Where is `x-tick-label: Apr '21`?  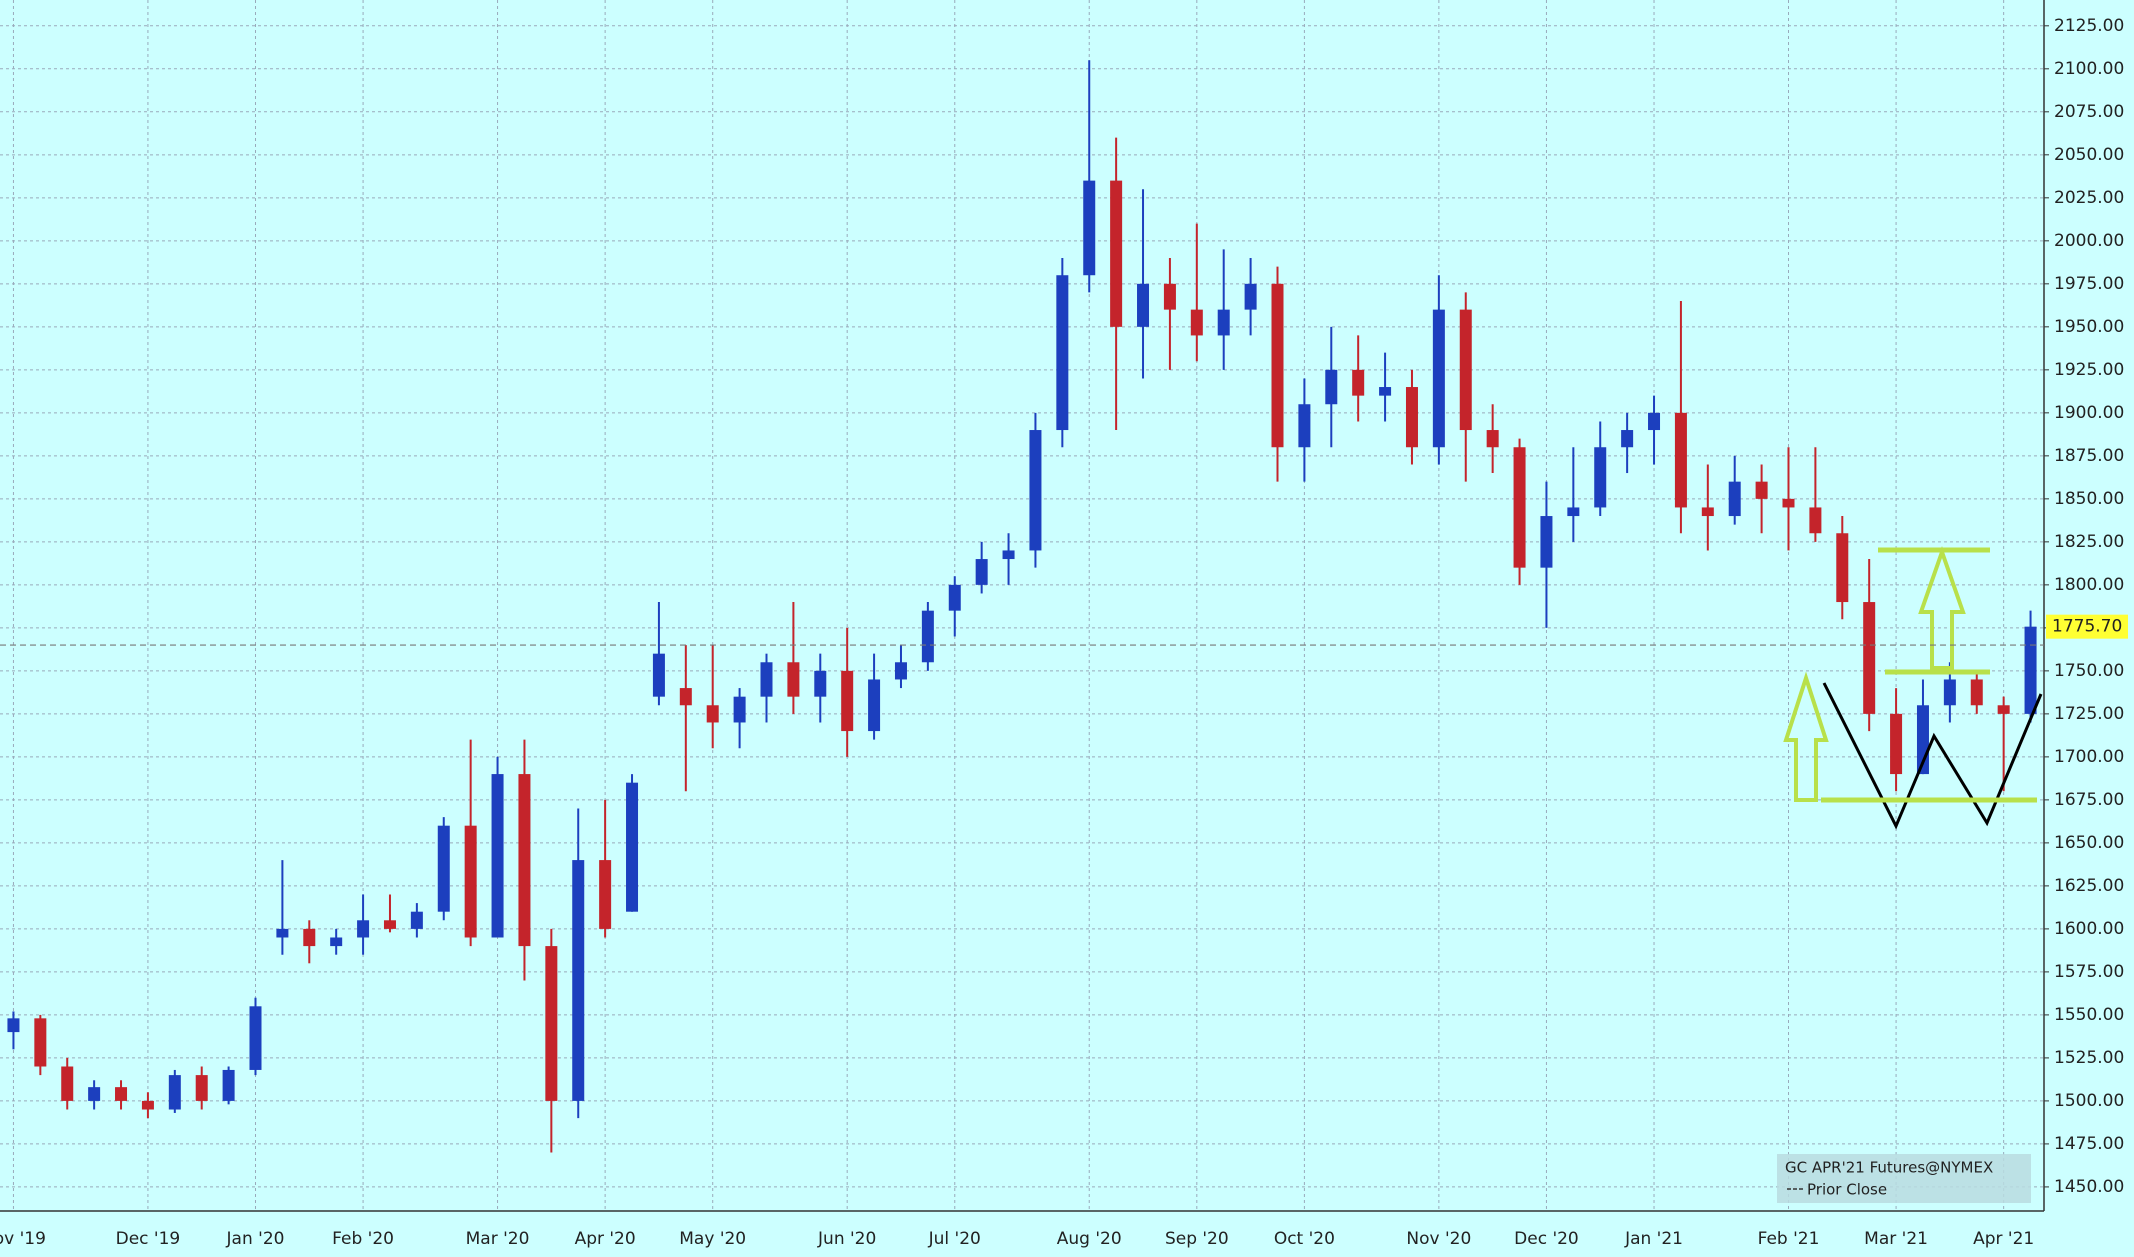
x-tick-label: Apr '21 is located at coordinates (2003, 1239).